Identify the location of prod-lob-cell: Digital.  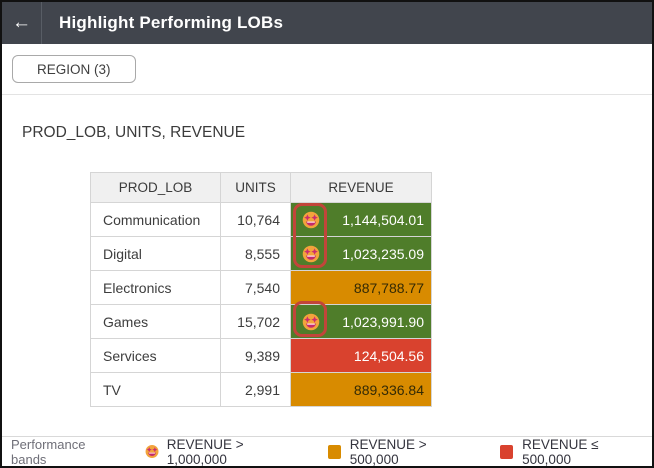
(155, 253).